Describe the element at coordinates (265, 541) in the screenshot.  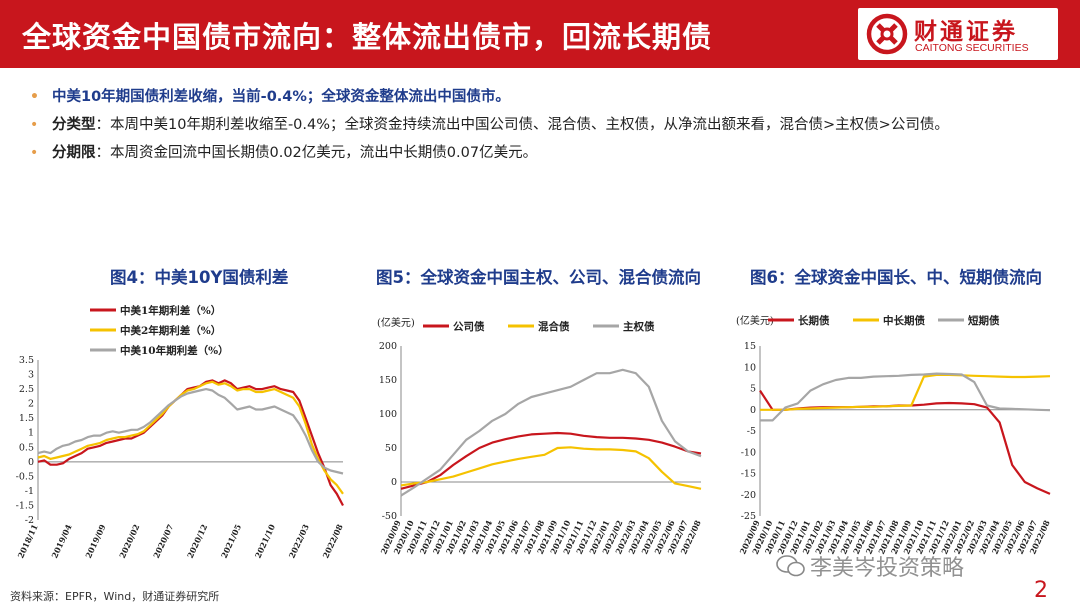
I see `x-tick-label: 2021/10` at that location.